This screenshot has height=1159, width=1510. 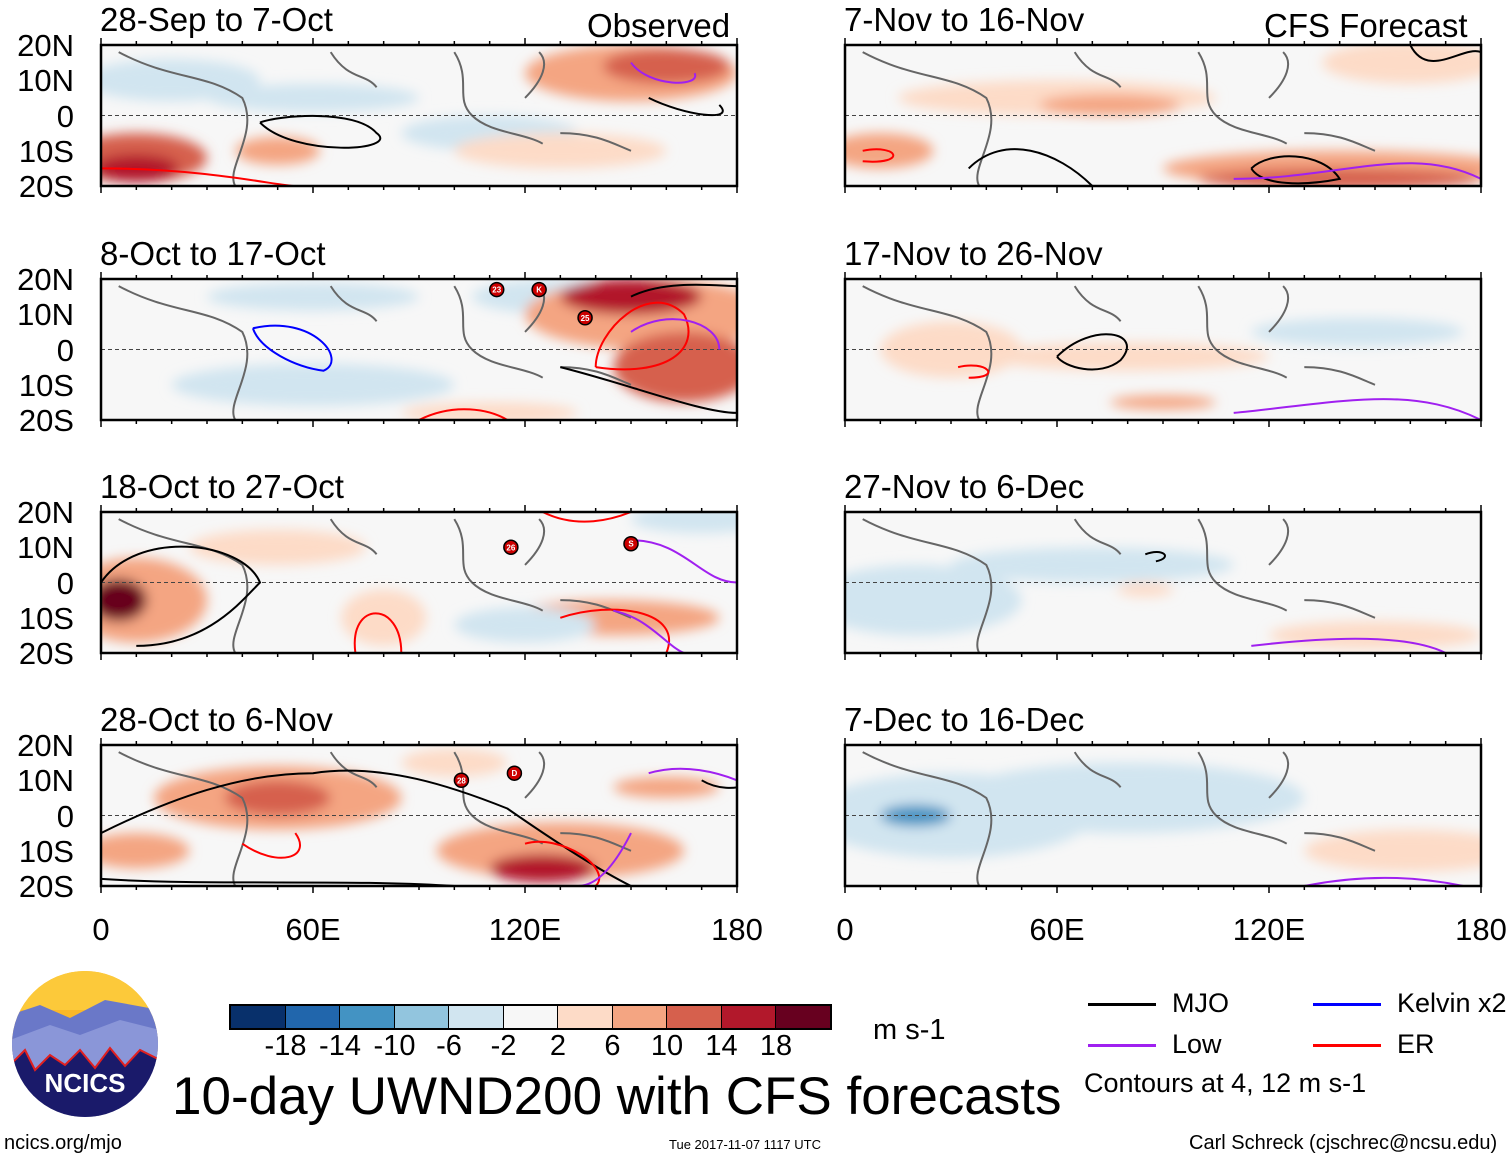 What do you see at coordinates (85, 1044) in the screenshot?
I see `ncics-logo: NCICS` at bounding box center [85, 1044].